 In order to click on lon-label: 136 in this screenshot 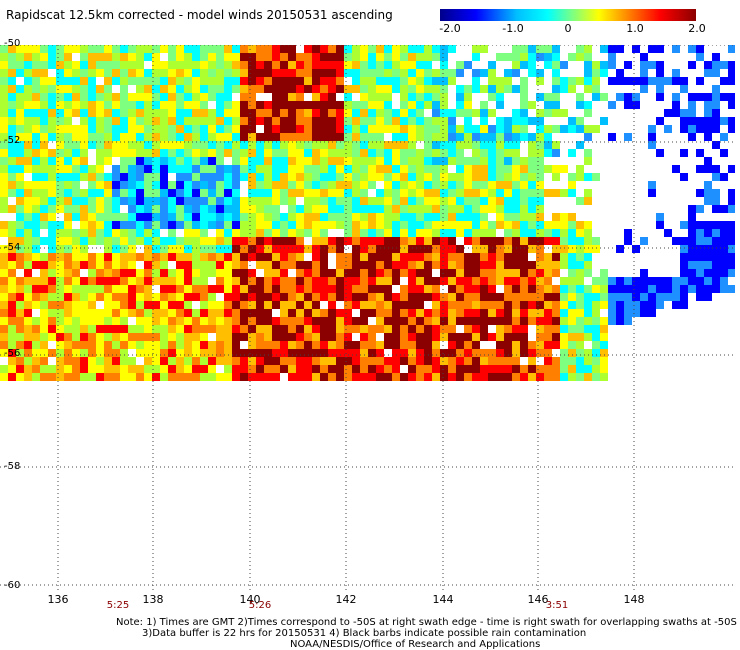, I will do `click(58, 599)`.